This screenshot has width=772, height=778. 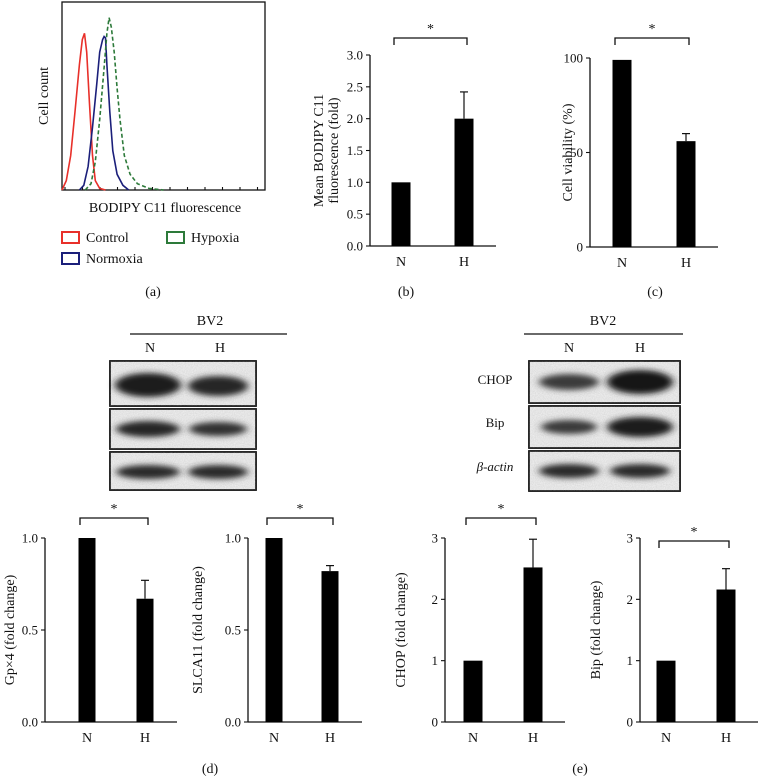 What do you see at coordinates (435, 660) in the screenshot?
I see `y-tick-label: 1` at bounding box center [435, 660].